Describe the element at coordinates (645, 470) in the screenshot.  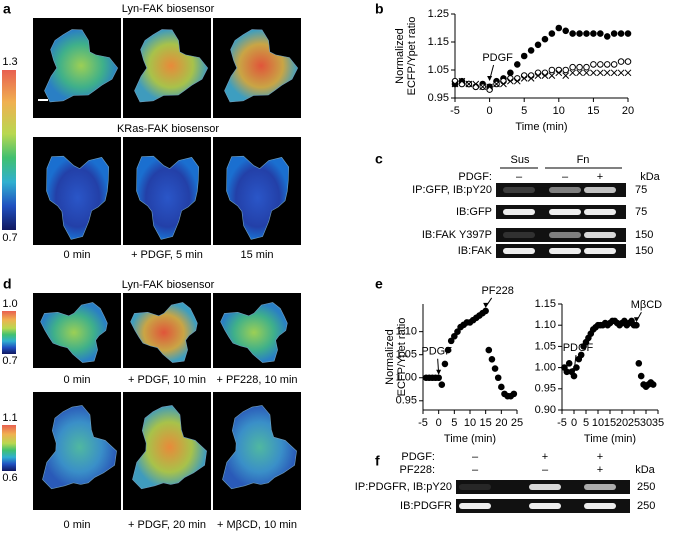
I see `unit: kDa` at that location.